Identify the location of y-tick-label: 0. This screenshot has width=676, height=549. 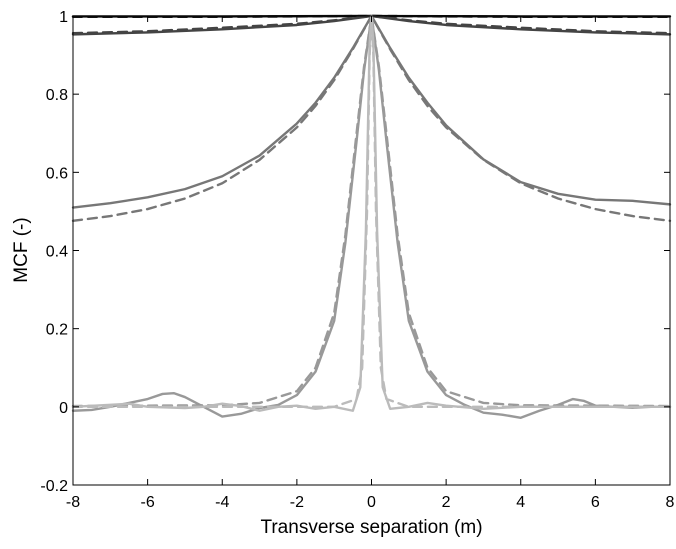
(63, 408).